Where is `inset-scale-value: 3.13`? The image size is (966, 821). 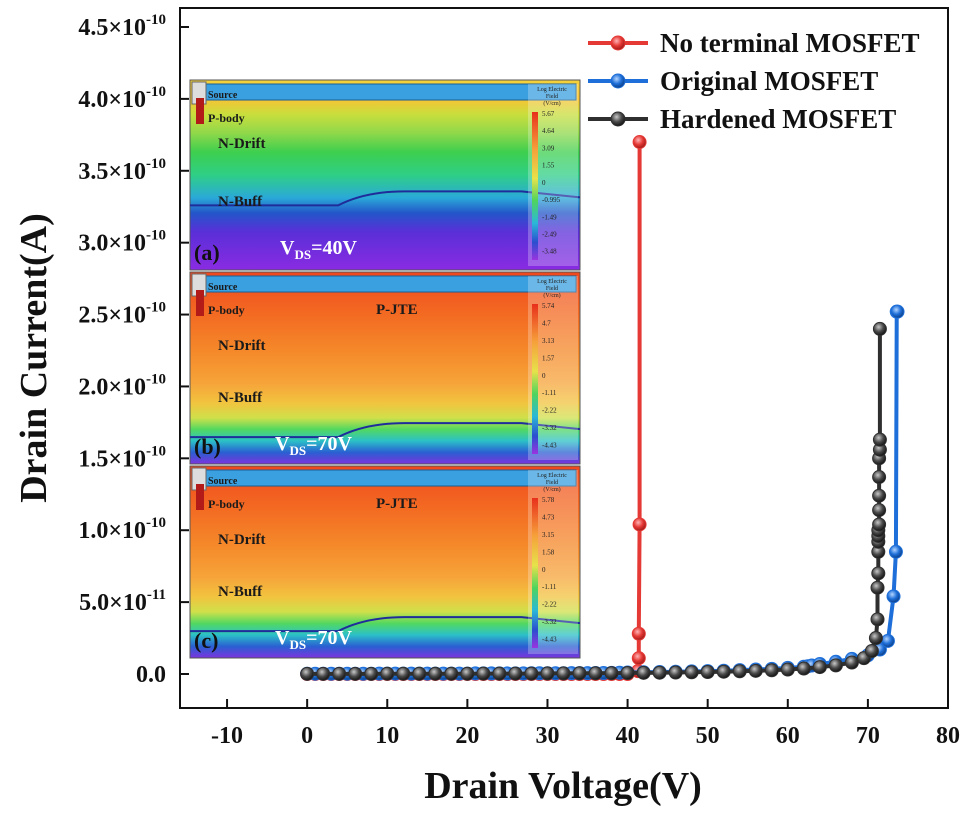 inset-scale-value: 3.13 is located at coordinates (548, 341).